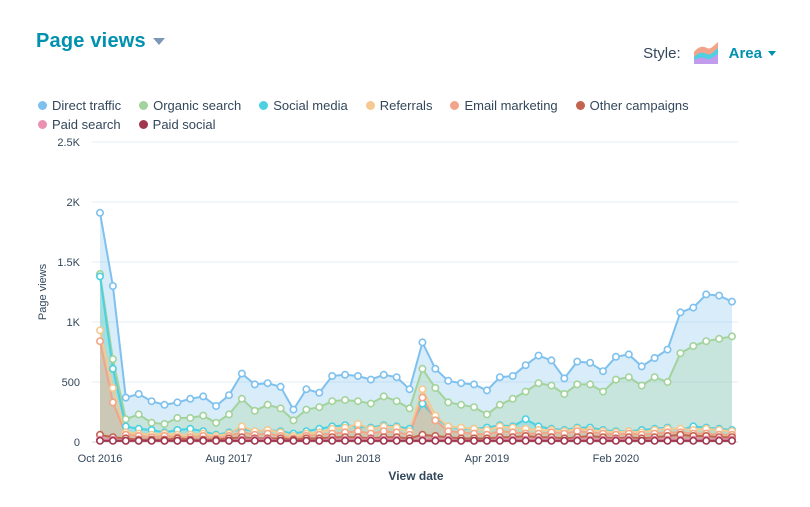 The height and width of the screenshot is (507, 810). Describe the element at coordinates (435, 420) in the screenshot. I see `point-email-marketing` at that location.